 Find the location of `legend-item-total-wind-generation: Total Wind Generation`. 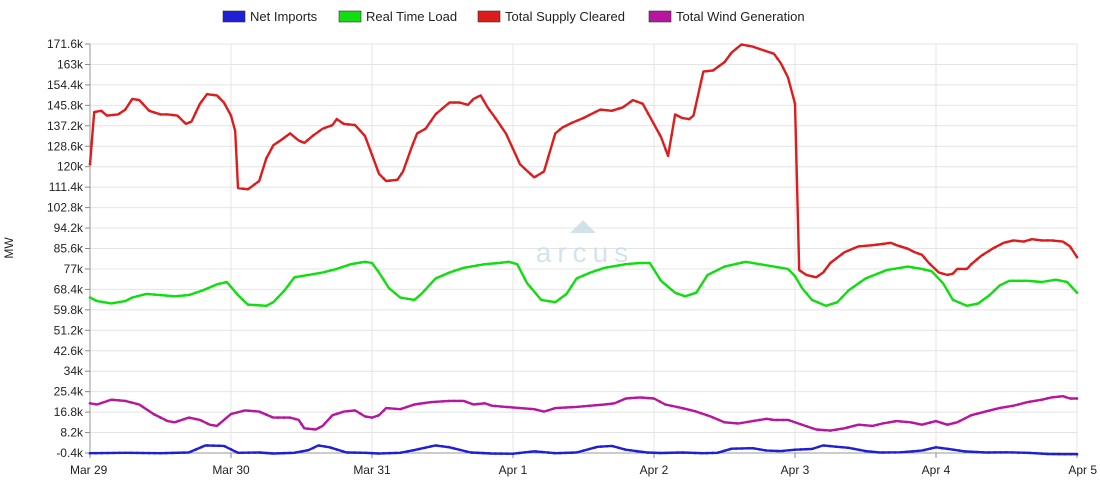

legend-item-total-wind-generation: Total Wind Generation is located at coordinates (726, 16).